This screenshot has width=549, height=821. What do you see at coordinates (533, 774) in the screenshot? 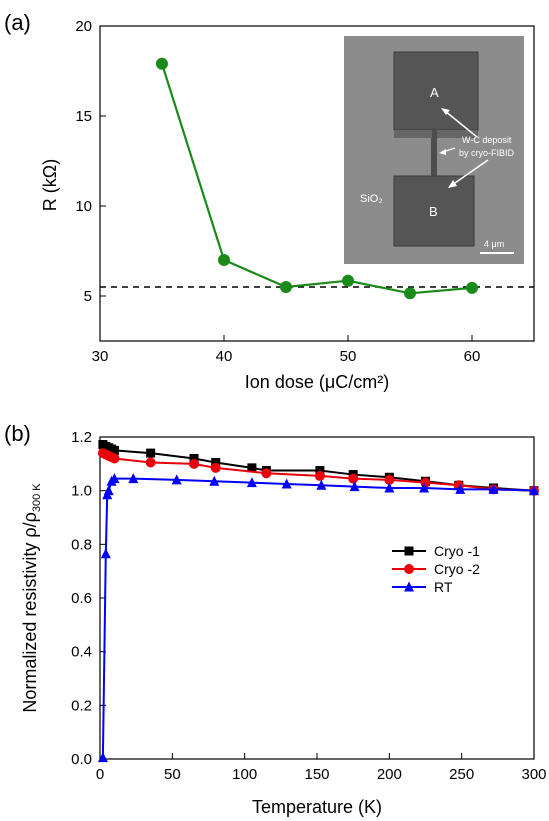
I see `panel-b-x-tick-label: 300` at bounding box center [533, 774].